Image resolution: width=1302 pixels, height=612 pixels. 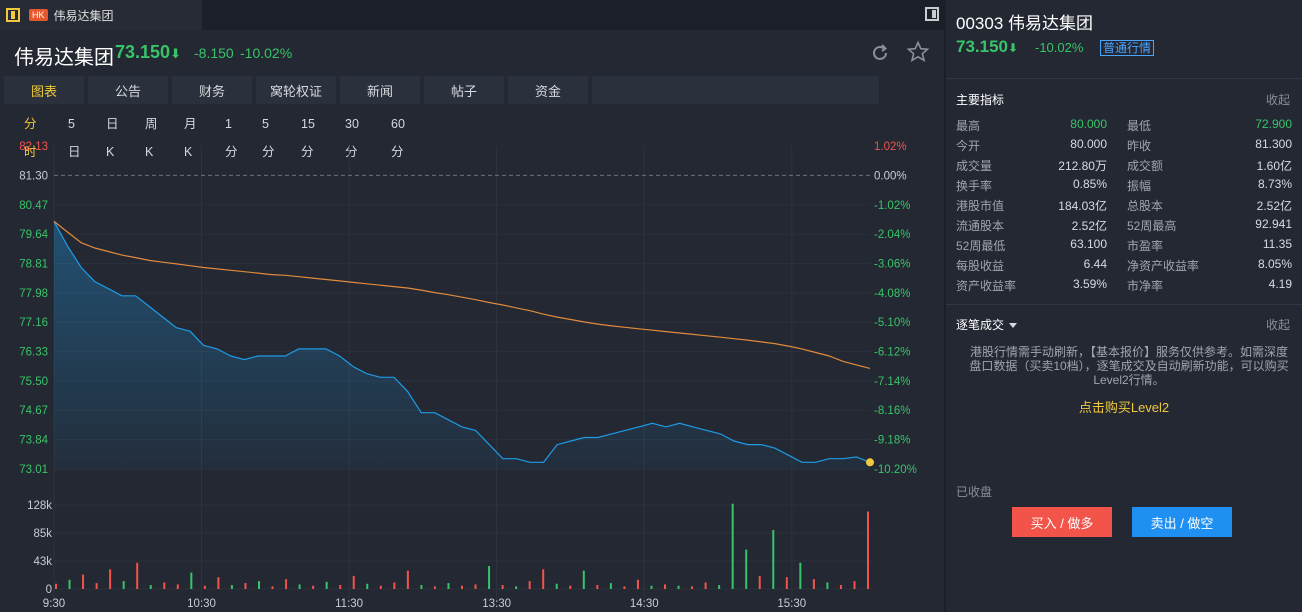 What do you see at coordinates (1059, 47) in the screenshot?
I see `quote-change-pct: -10.02%` at bounding box center [1059, 47].